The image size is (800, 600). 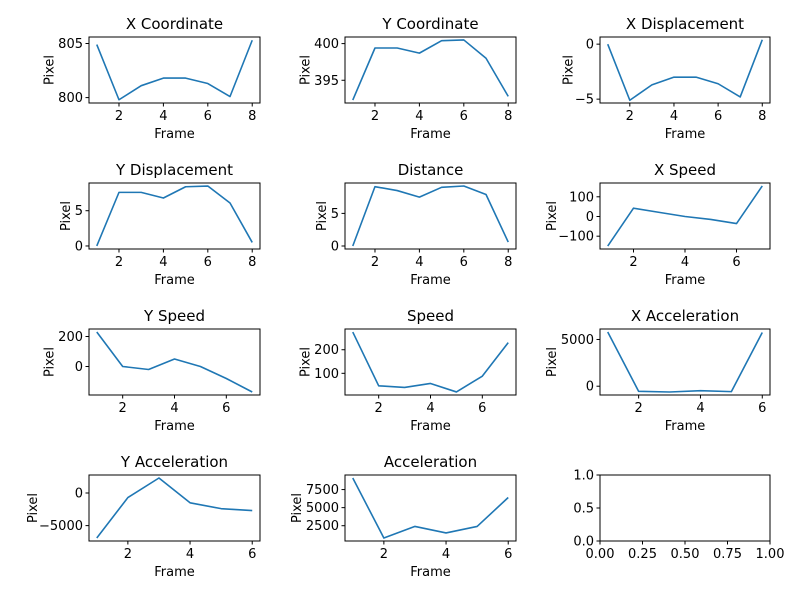 What do you see at coordinates (583, 476) in the screenshot?
I see `y-tick-label: 1.0` at bounding box center [583, 476].